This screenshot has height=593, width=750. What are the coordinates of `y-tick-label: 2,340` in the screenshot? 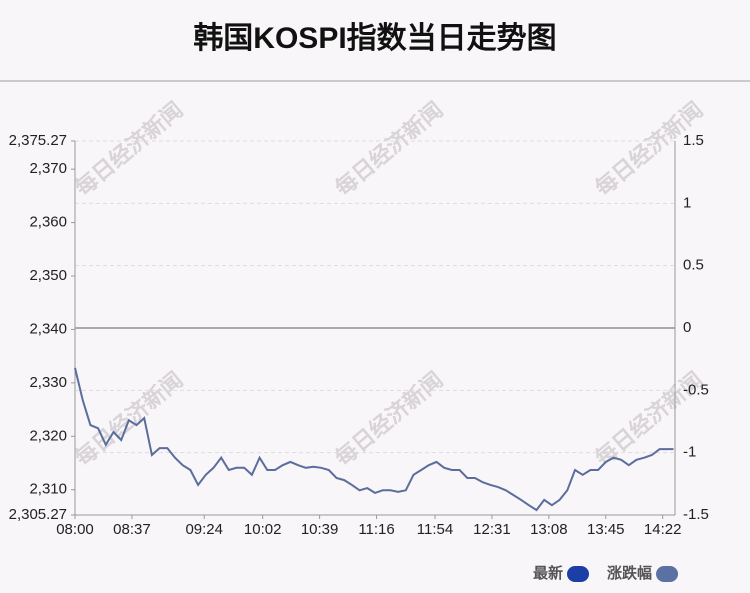 It's located at (48, 328).